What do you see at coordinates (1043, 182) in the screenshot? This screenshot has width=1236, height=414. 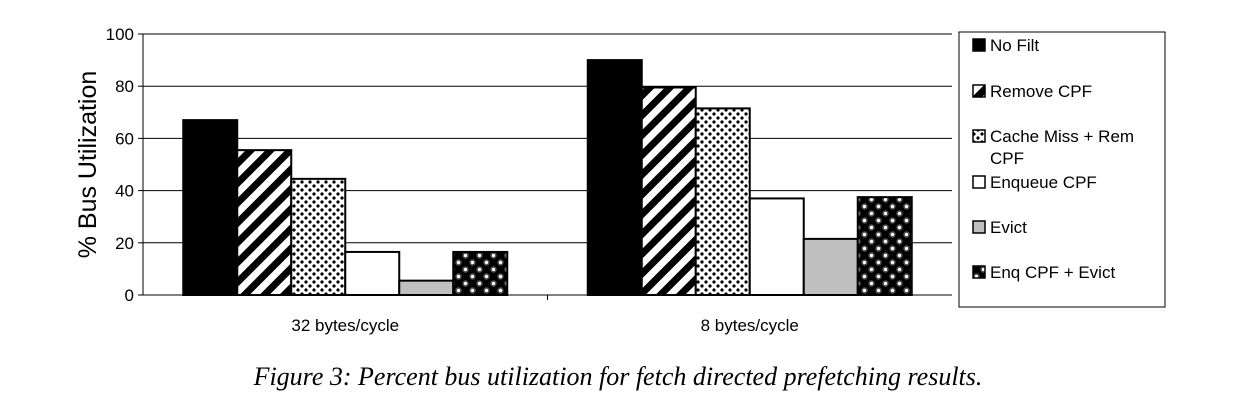 I see `legend-label: Enqueue CPF` at bounding box center [1043, 182].